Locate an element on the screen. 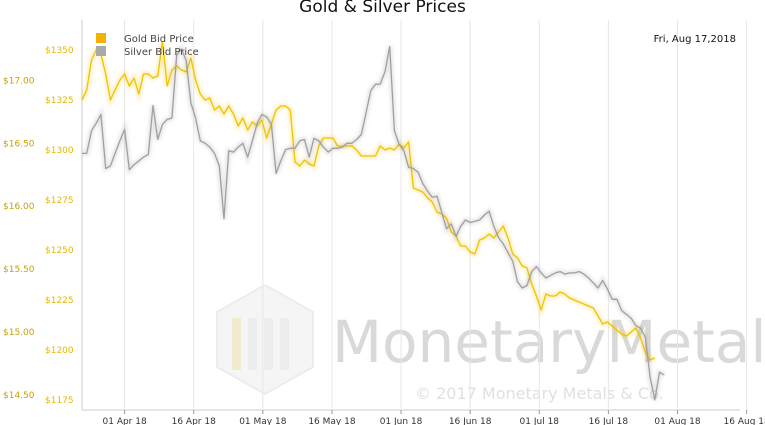  x-tick-label: 01 Aug 18 is located at coordinates (677, 421).